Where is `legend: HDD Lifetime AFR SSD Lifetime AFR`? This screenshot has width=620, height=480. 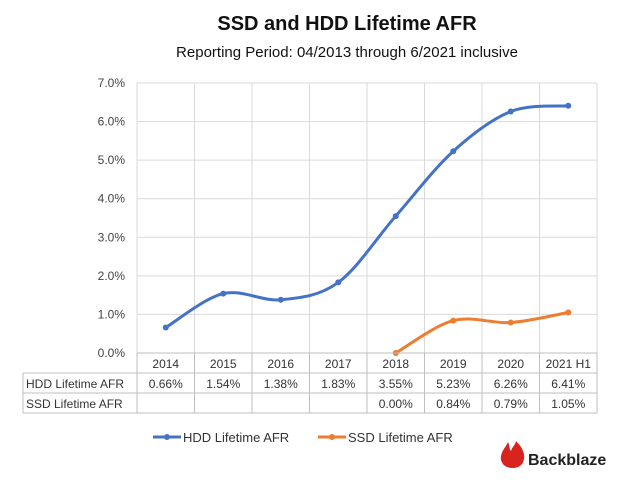 legend: HDD Lifetime AFR SSD Lifetime AFR is located at coordinates (303, 437).